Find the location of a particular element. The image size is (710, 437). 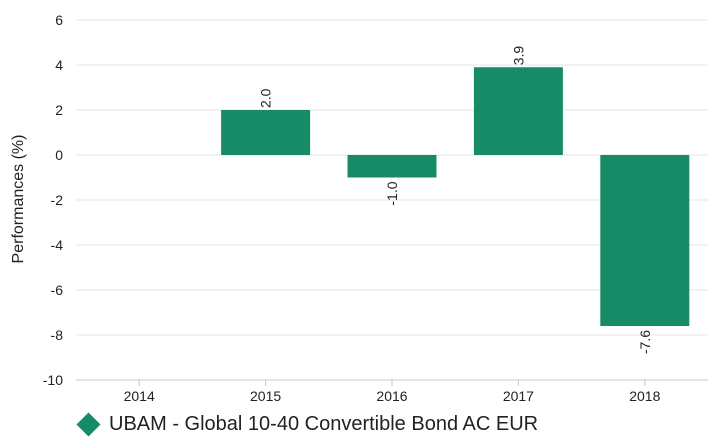

legend-diamond-icon is located at coordinates (88, 424).